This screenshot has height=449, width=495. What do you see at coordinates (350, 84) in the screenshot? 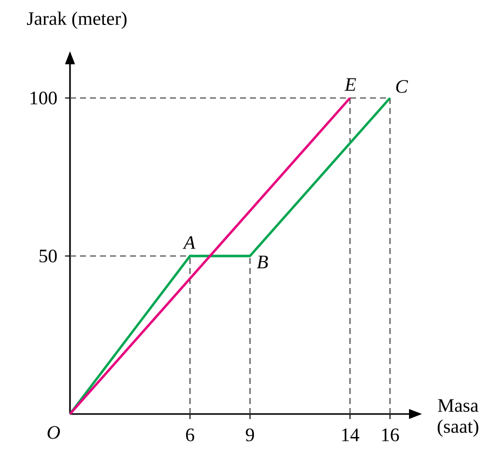
I see `annotation: E` at bounding box center [350, 84].